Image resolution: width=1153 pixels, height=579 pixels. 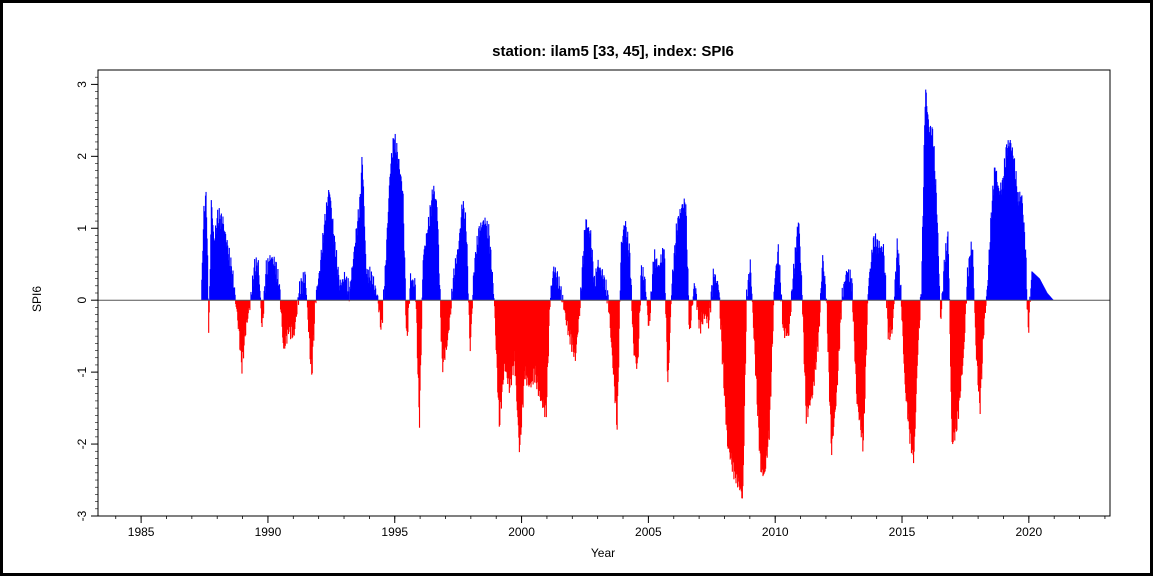 I want to click on y-tick-label: -1, so click(x=82, y=371).